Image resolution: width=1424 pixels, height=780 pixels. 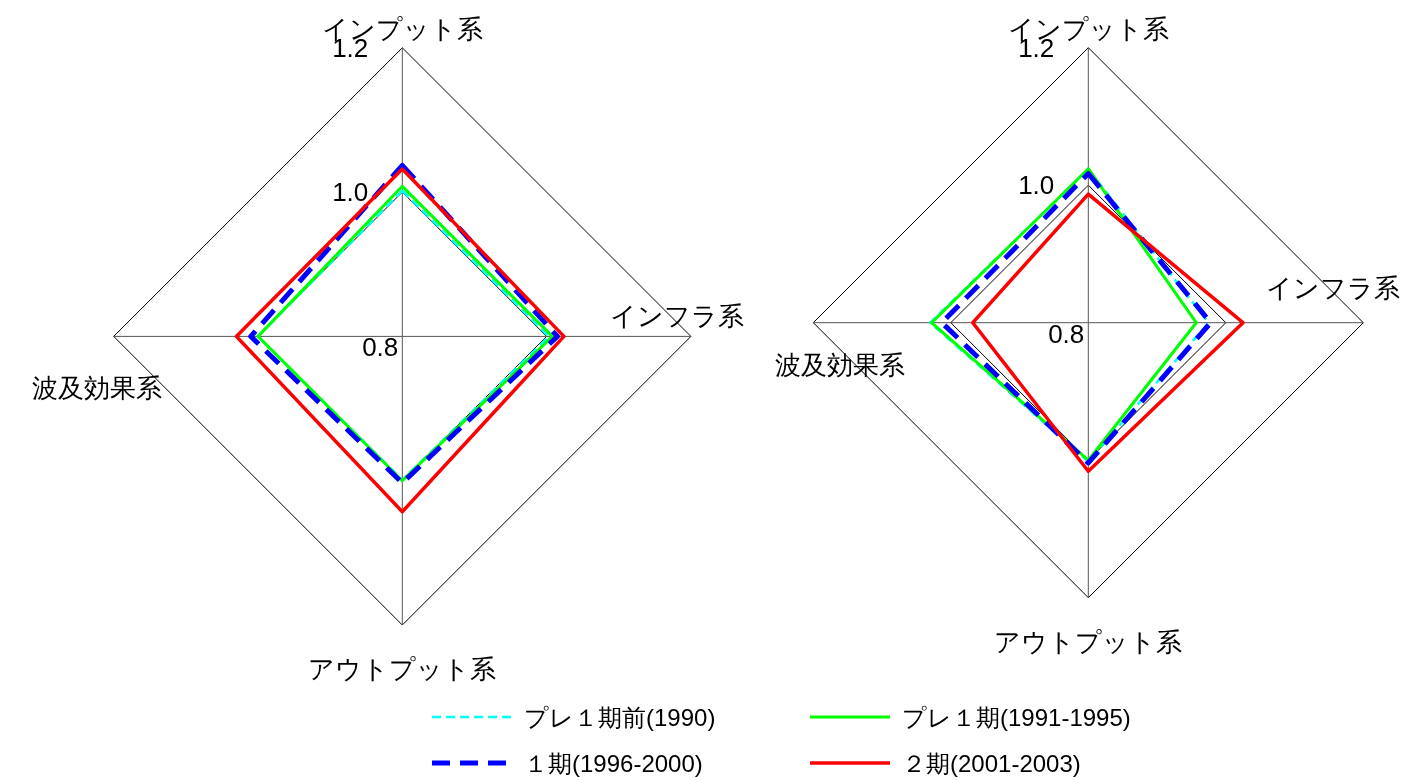 I want to click on legend-label: ２期(2001-2003), so click(x=991, y=763).